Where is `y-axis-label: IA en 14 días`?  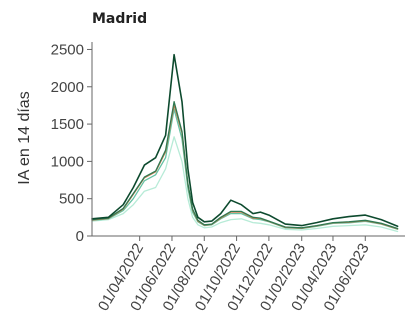 y-axis-label: IA en 14 días is located at coordinates (24, 137).